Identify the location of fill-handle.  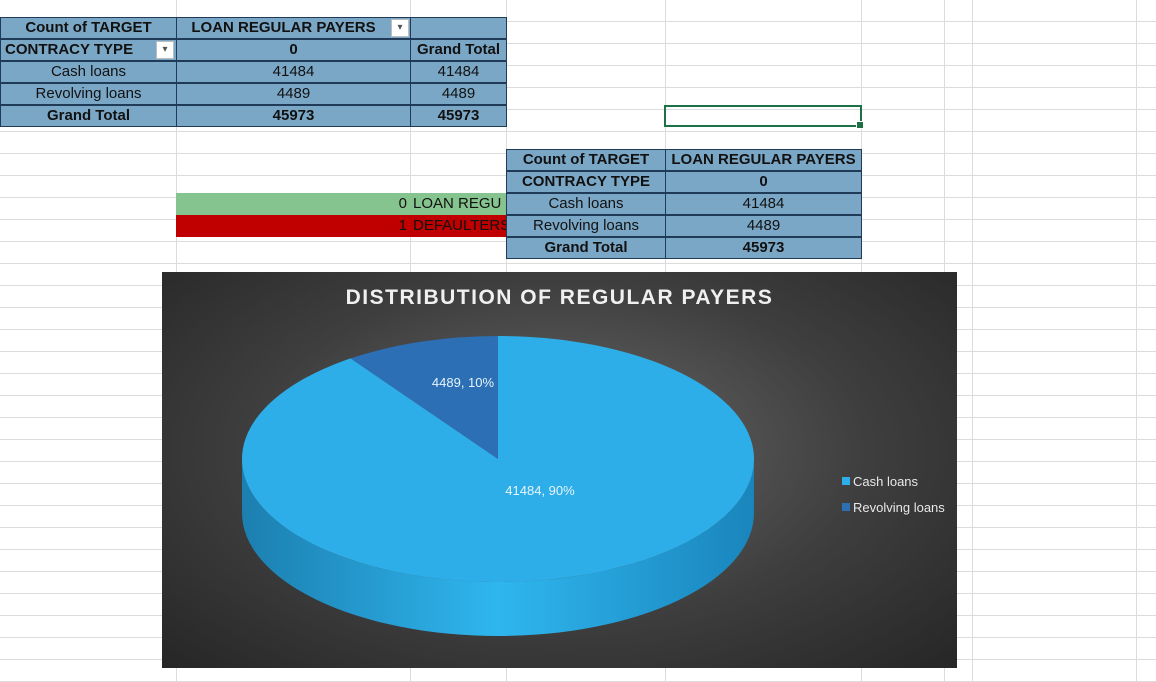
(860, 125).